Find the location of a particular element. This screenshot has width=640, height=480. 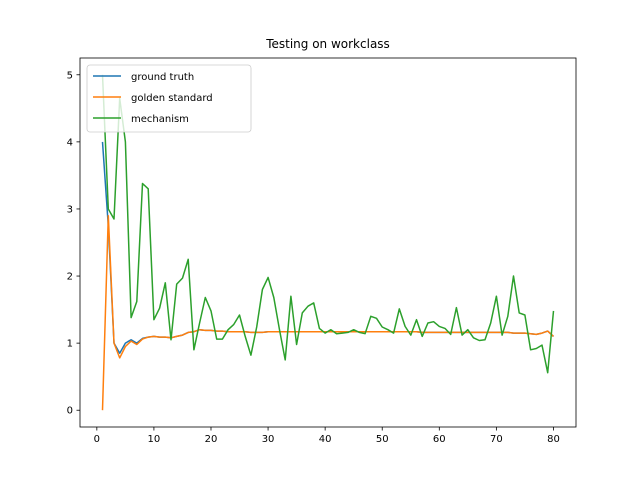

y-tick-label: 1 is located at coordinates (70, 344).